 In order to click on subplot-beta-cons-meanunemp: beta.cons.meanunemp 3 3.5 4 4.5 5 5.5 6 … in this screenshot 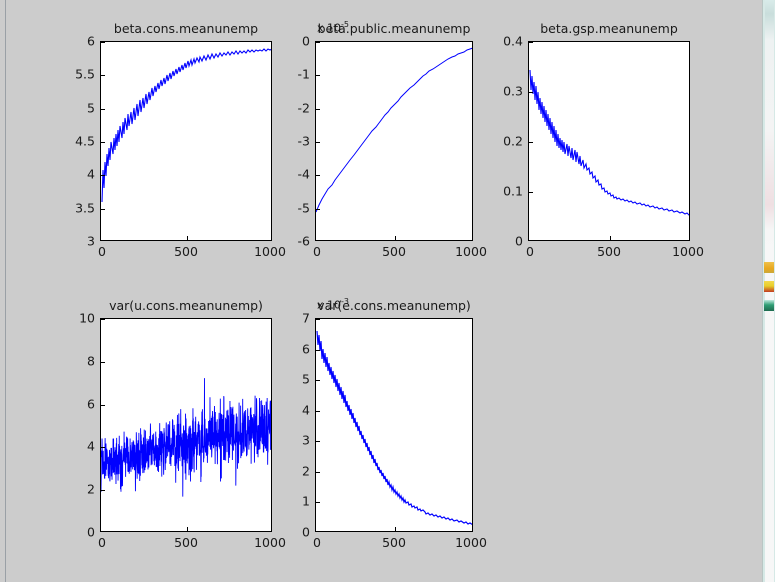, I will do `click(180, 140)`.